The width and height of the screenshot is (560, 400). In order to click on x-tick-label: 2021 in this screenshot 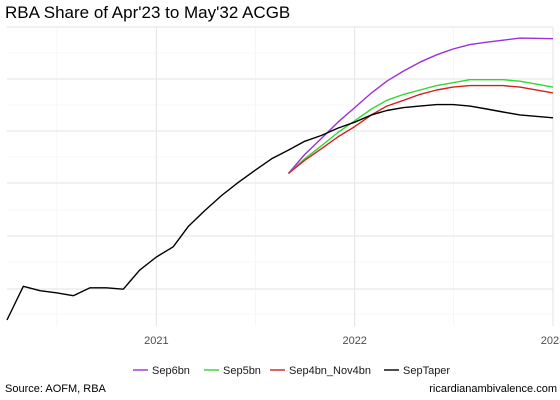, I will do `click(156, 341)`.